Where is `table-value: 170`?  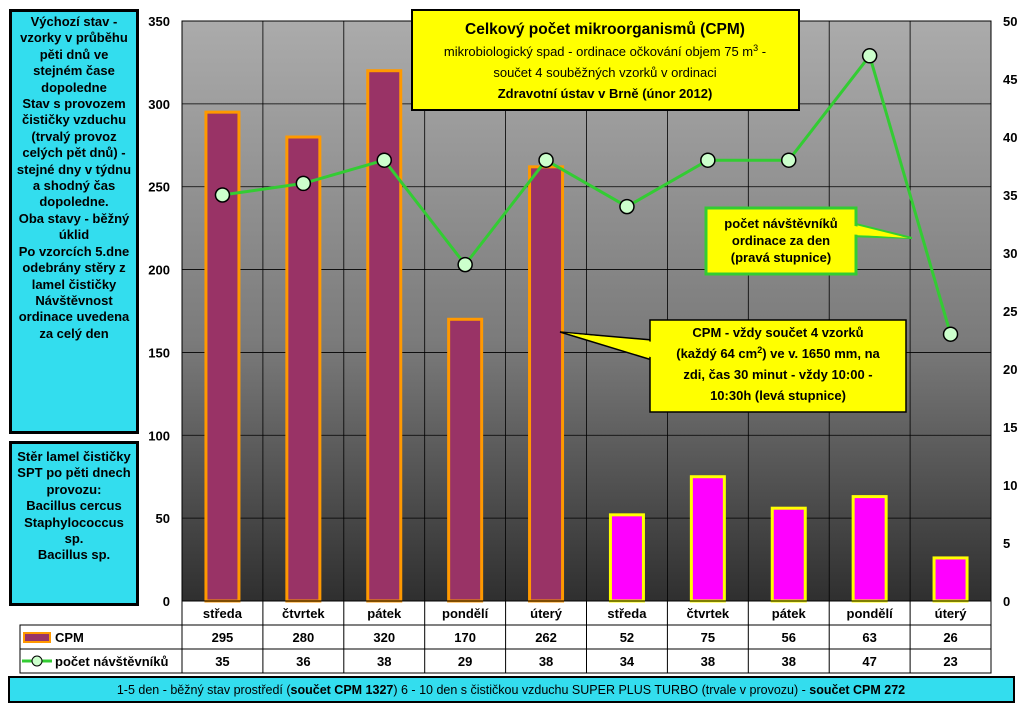
table-value: 170 is located at coordinates (465, 637).